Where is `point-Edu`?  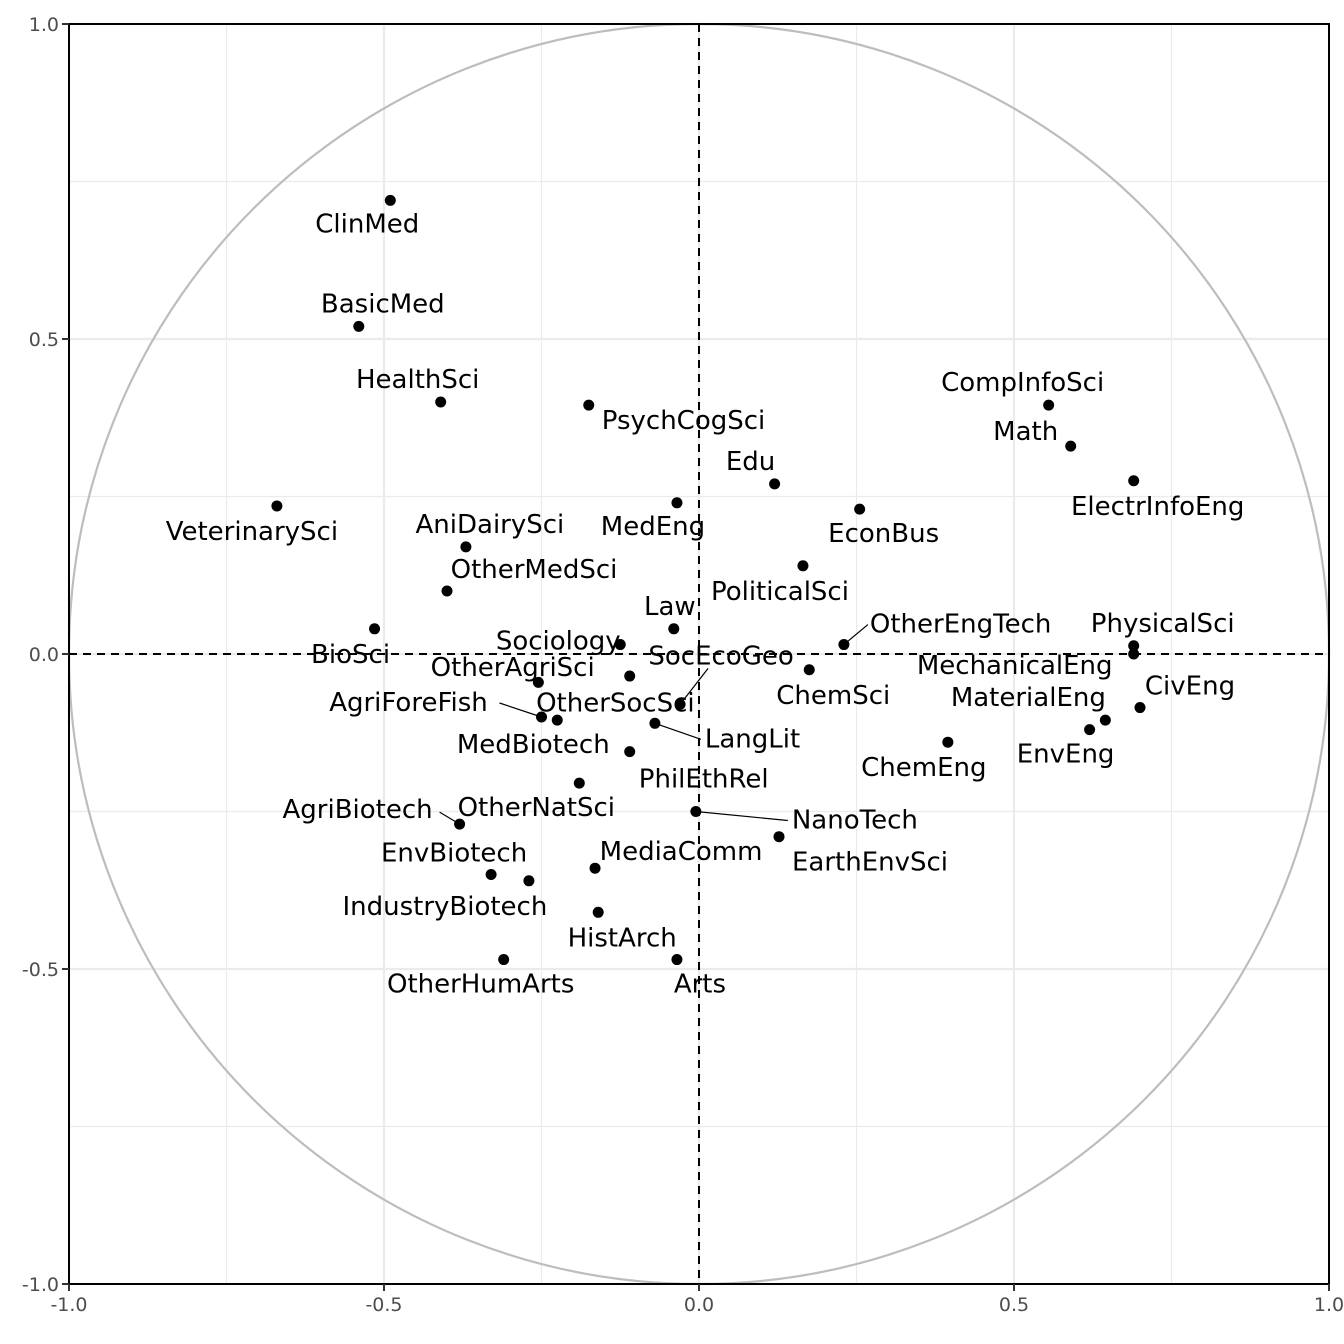
point-Edu is located at coordinates (775, 484).